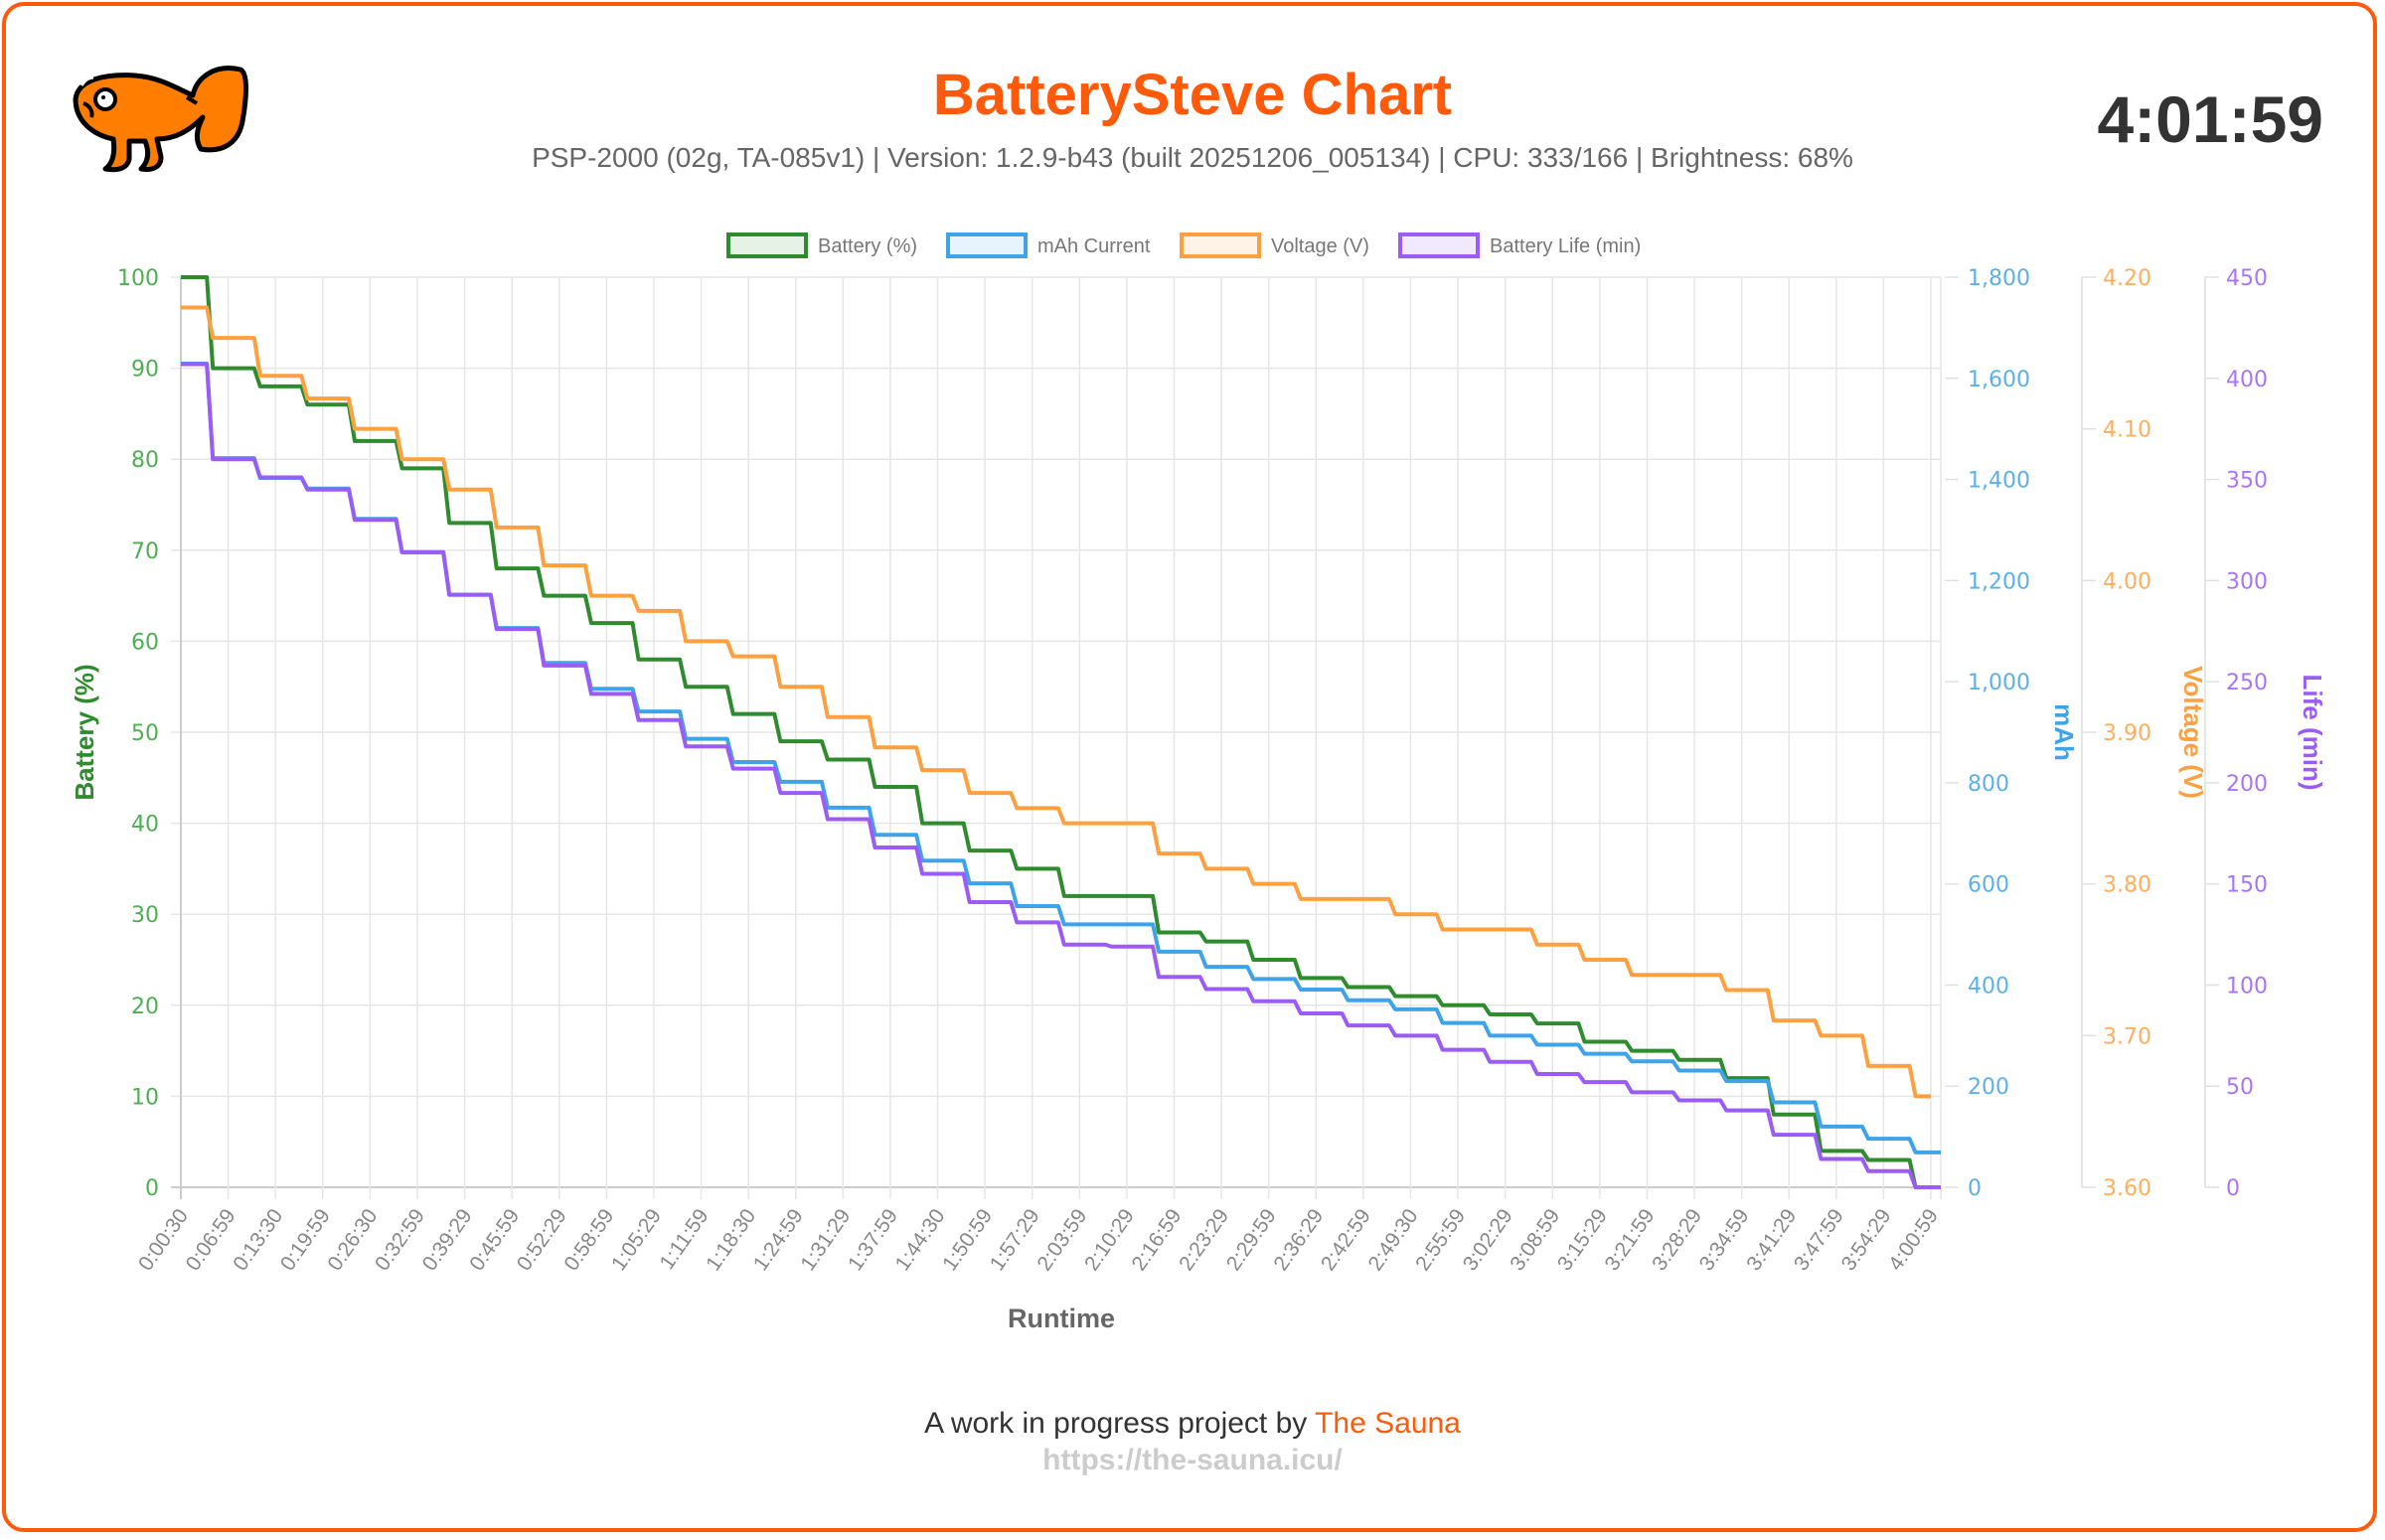 The height and width of the screenshot is (1540, 2385). What do you see at coordinates (2247, 986) in the screenshot?
I see `life-axis-tick: 100` at bounding box center [2247, 986].